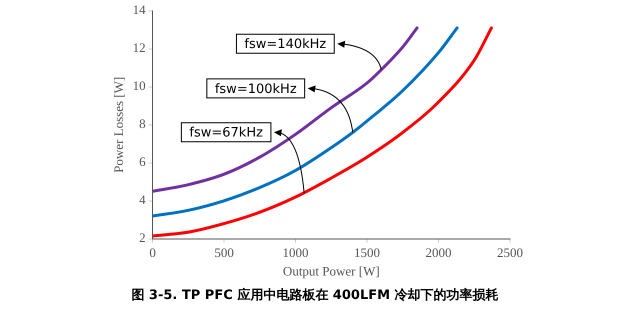 This screenshot has height=321, width=630. I want to click on y-tick-label: 8, so click(142, 124).